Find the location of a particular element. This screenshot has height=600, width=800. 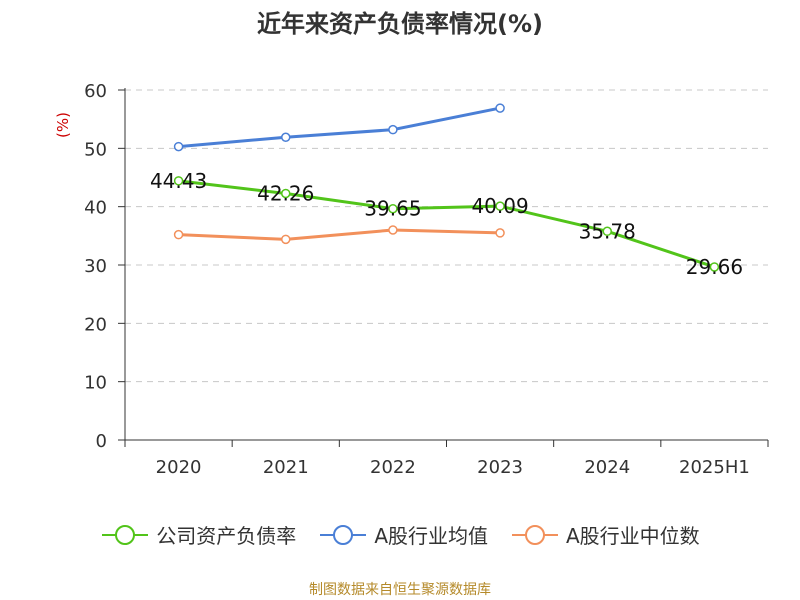

x-tick-label: 2023 is located at coordinates (500, 467).